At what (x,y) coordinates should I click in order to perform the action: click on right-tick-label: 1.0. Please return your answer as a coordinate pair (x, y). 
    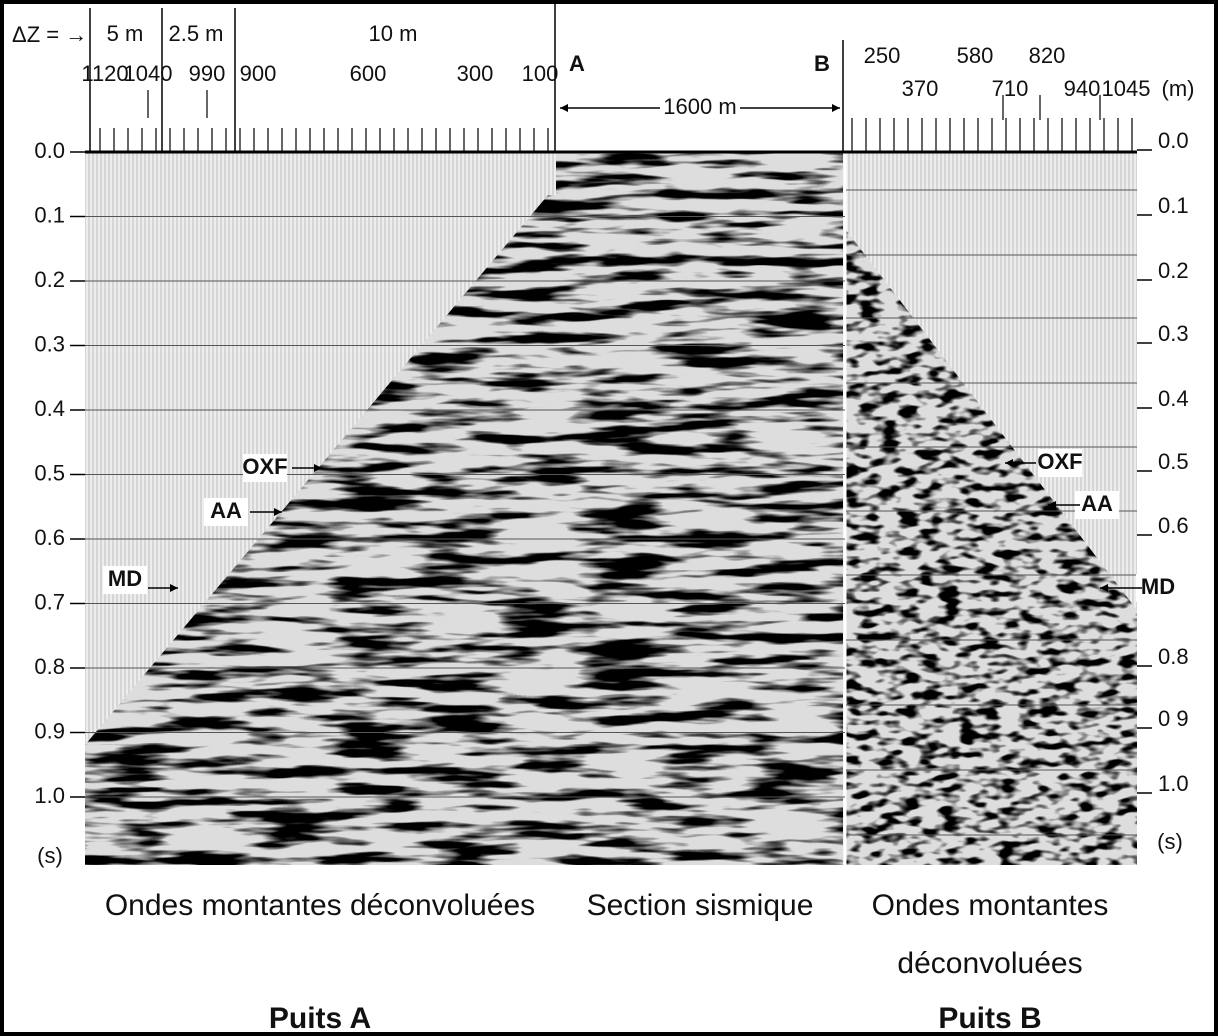
    Looking at the image, I should click on (1173, 783).